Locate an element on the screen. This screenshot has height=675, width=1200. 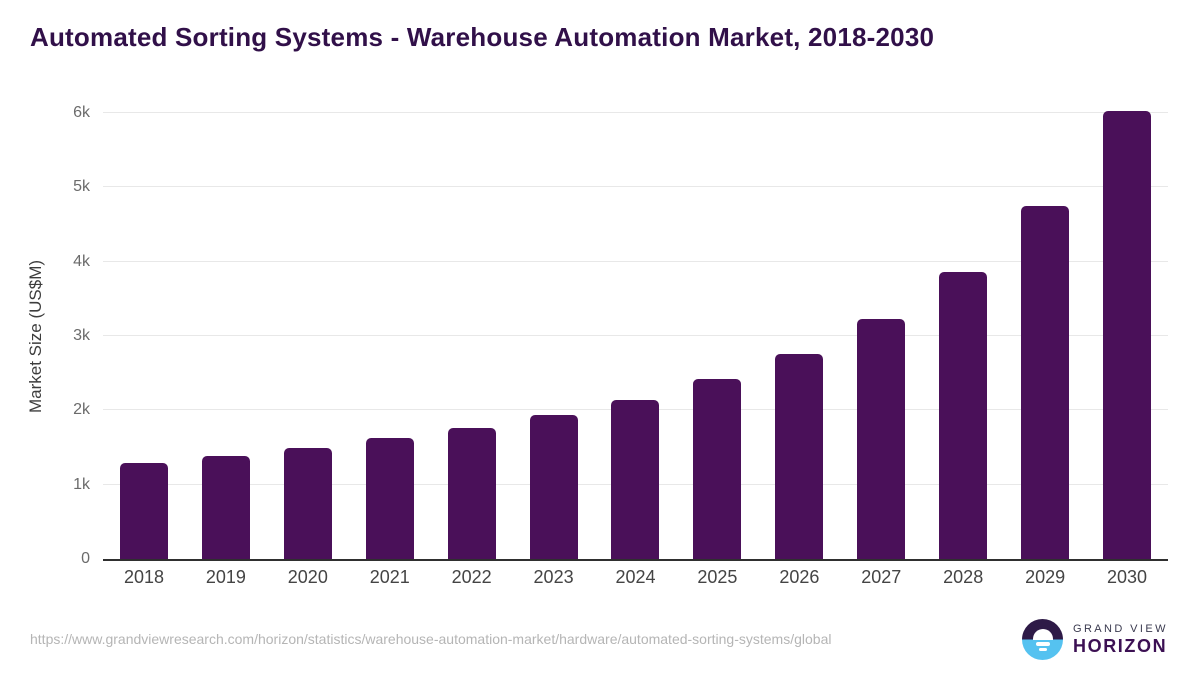
x-label-slot-2027: 2027 is located at coordinates (881, 577).